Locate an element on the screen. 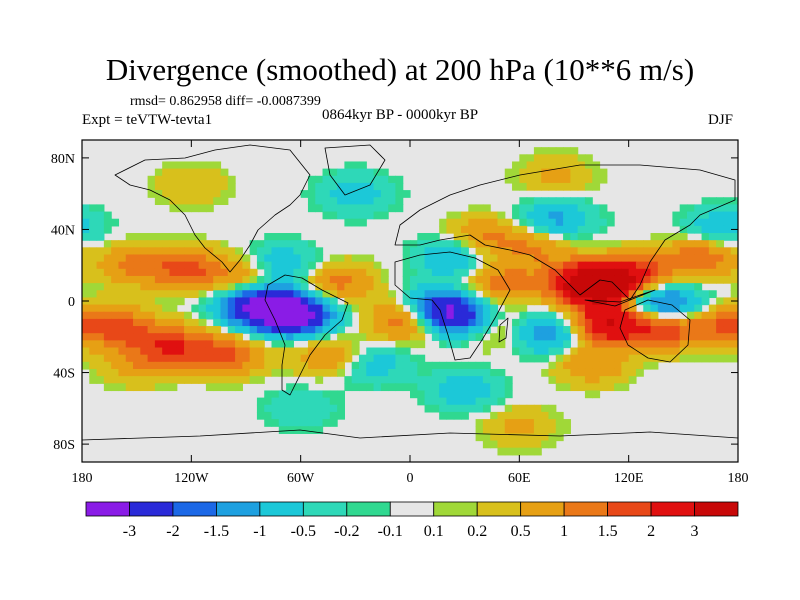  colorbar-label: -2 is located at coordinates (172, 531).